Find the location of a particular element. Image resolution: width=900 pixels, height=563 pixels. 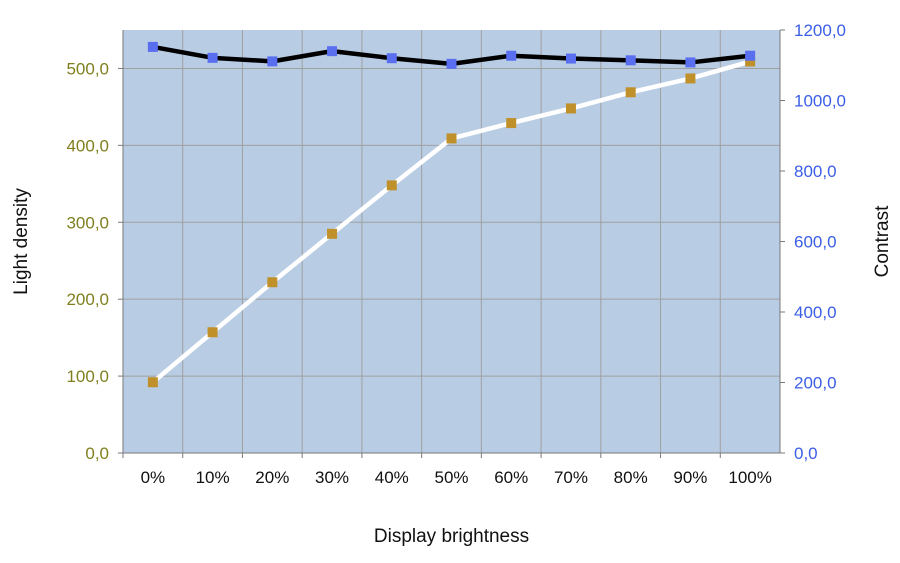

y-right-tick-label: 800,0 is located at coordinates (815, 171).